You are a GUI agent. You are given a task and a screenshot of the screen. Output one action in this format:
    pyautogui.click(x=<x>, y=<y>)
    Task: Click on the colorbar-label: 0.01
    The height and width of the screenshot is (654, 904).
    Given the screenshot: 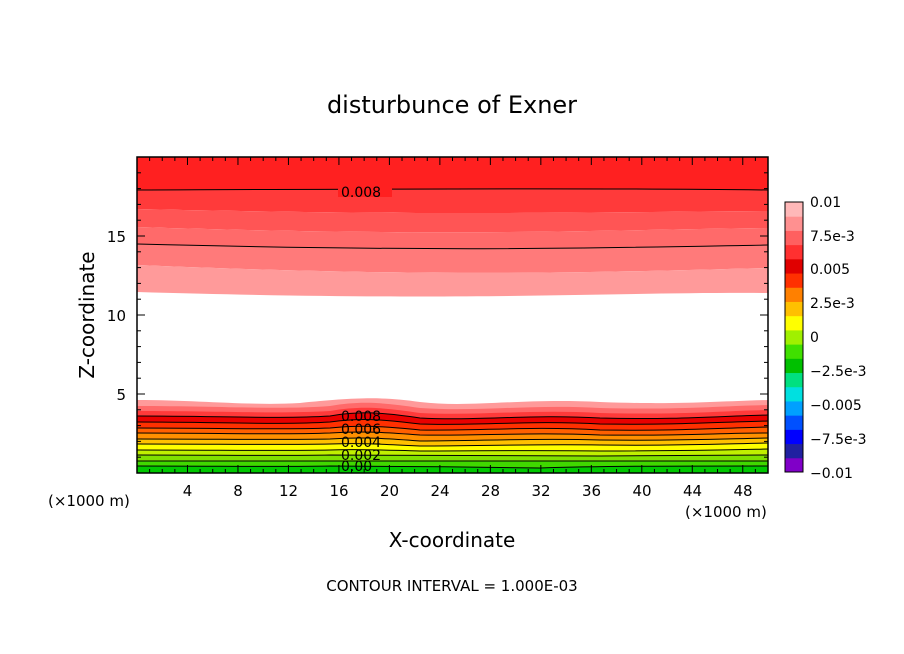 What is the action you would take?
    pyautogui.click(x=825, y=203)
    